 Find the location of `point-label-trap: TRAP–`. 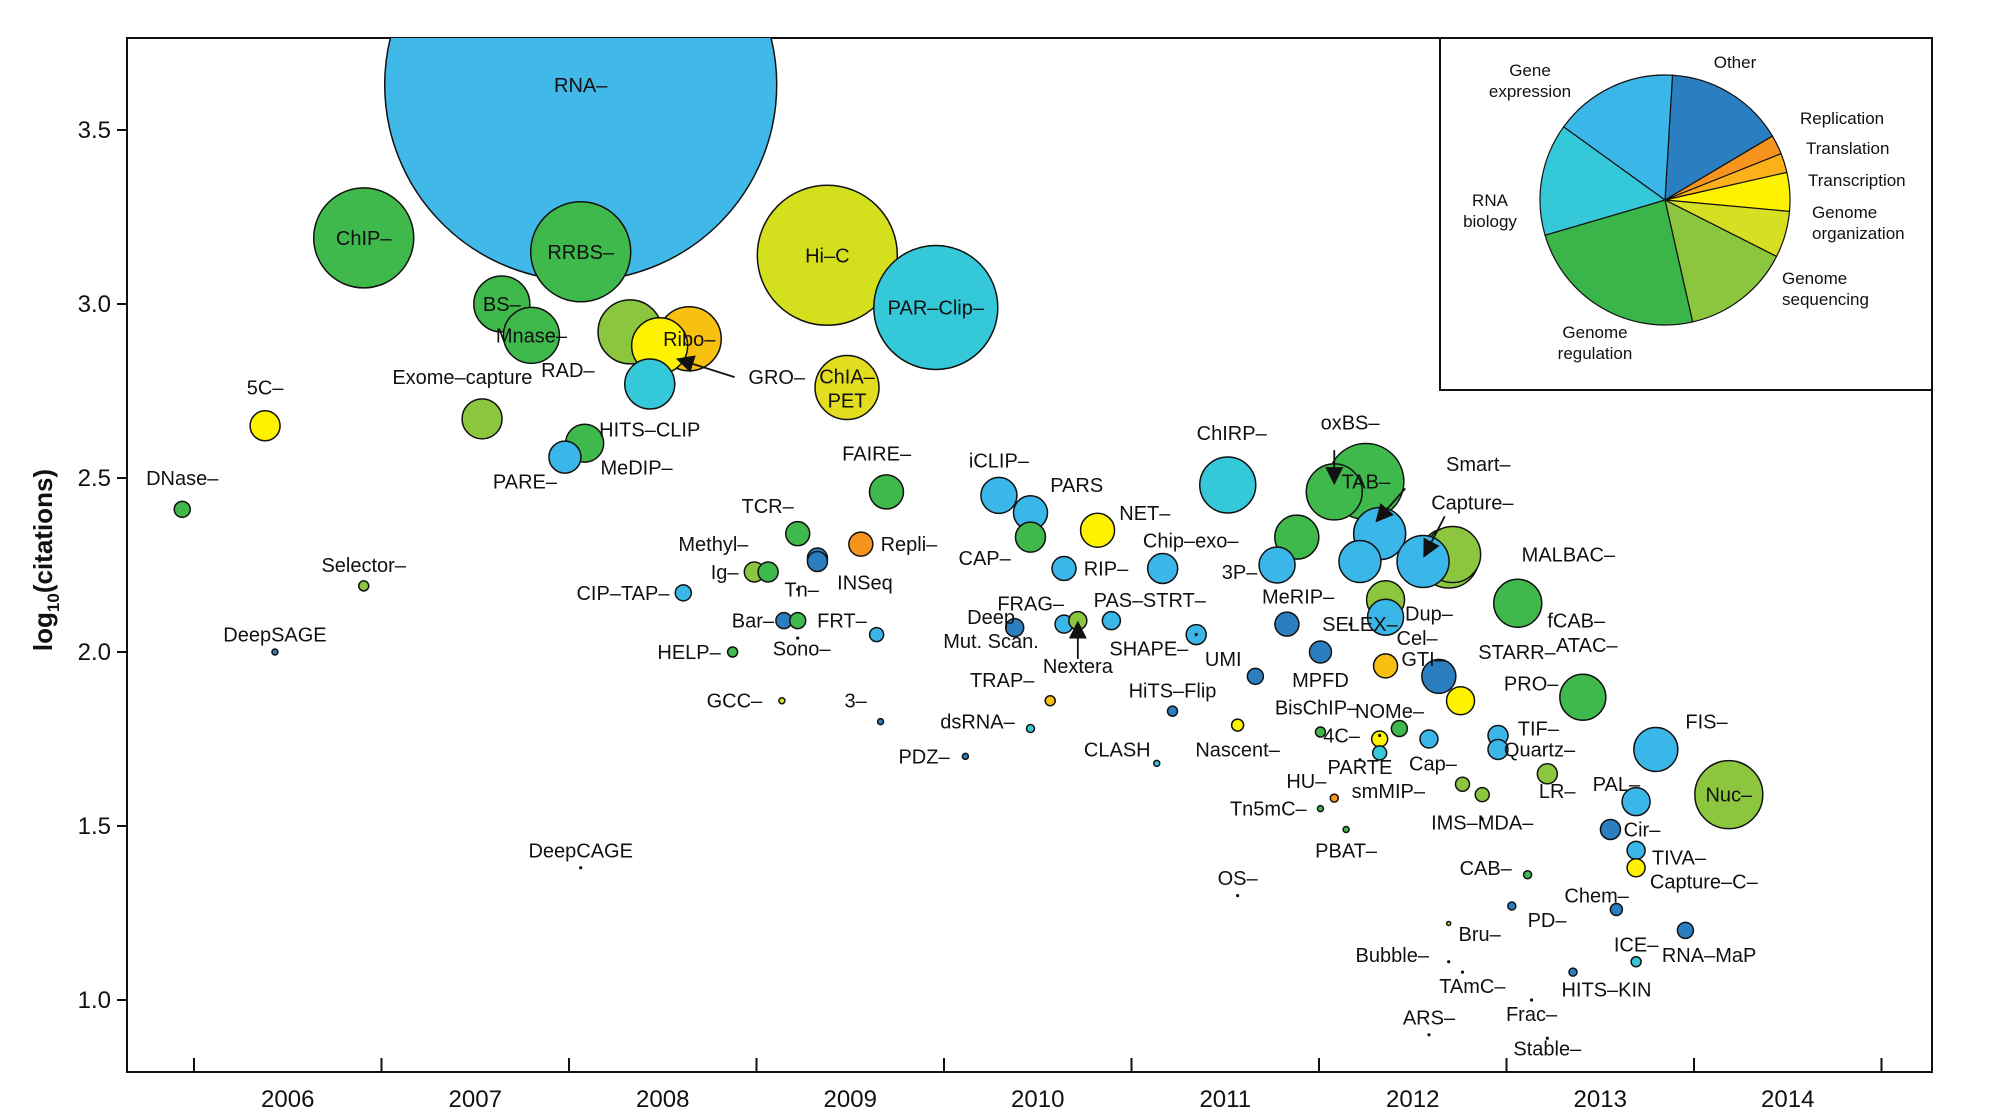

point-label-trap: TRAP– is located at coordinates (1002, 681).